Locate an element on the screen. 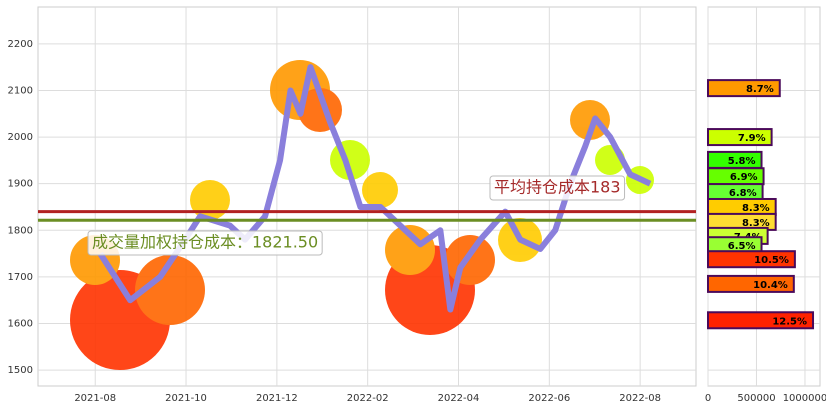 This screenshot has height=410, width=826. x-tick-label: 2022-04 is located at coordinates (459, 398).